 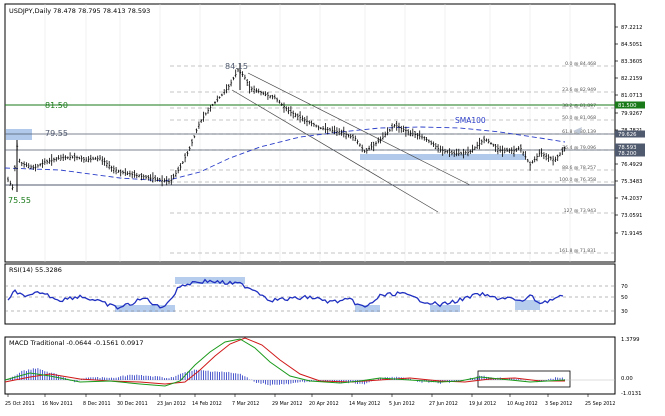 What do you see at coordinates (631, 45) in the screenshot?
I see `price-axis-label: 84.5051` at bounding box center [631, 45].